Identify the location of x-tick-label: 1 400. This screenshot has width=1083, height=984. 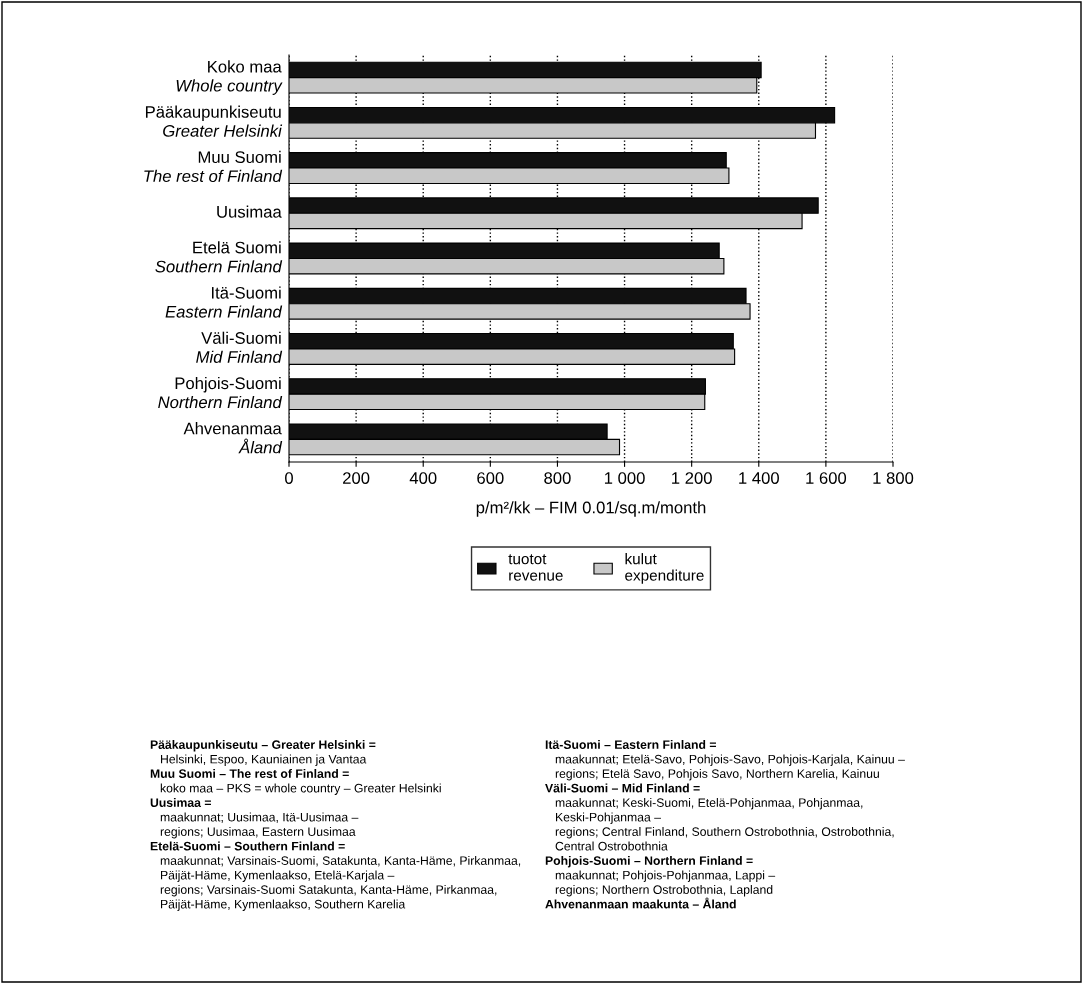
(759, 478).